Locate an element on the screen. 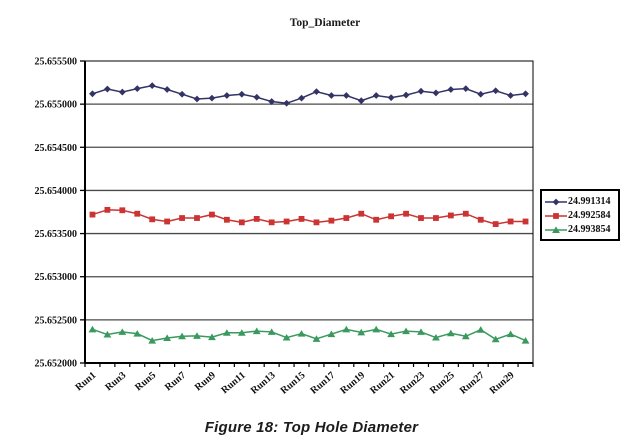  legend-label: 24.993854 is located at coordinates (589, 229).